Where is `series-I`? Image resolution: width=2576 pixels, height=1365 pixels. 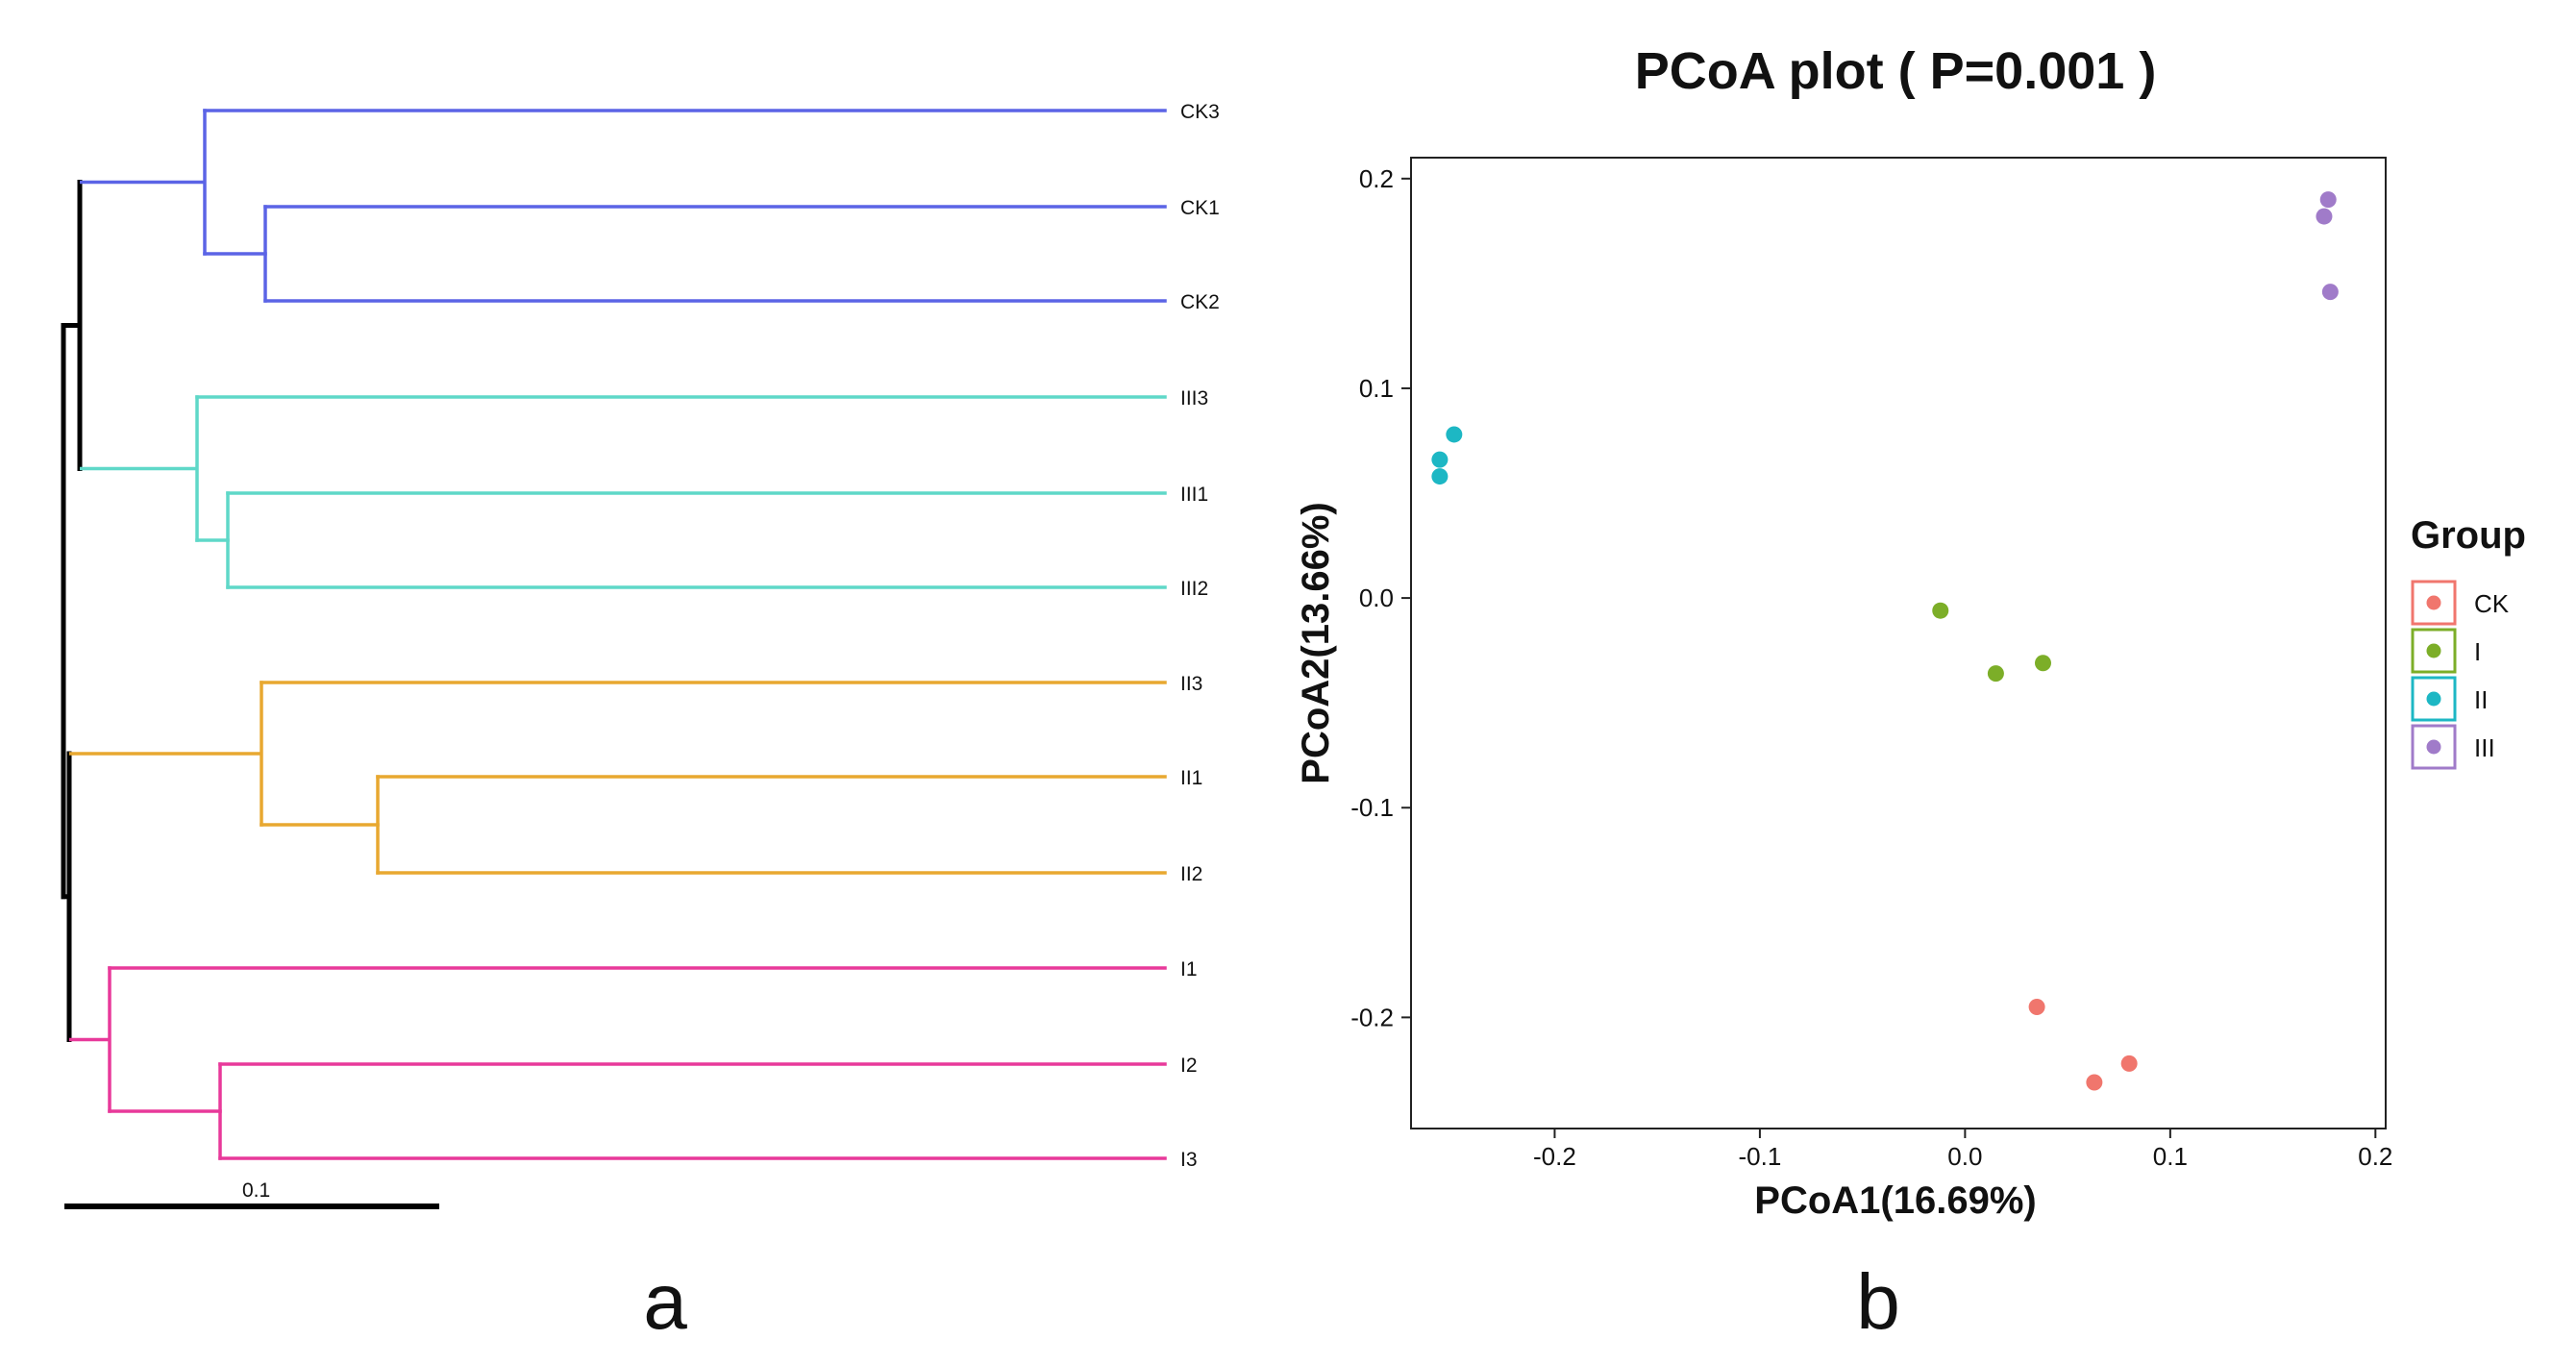 series-I is located at coordinates (1991, 642).